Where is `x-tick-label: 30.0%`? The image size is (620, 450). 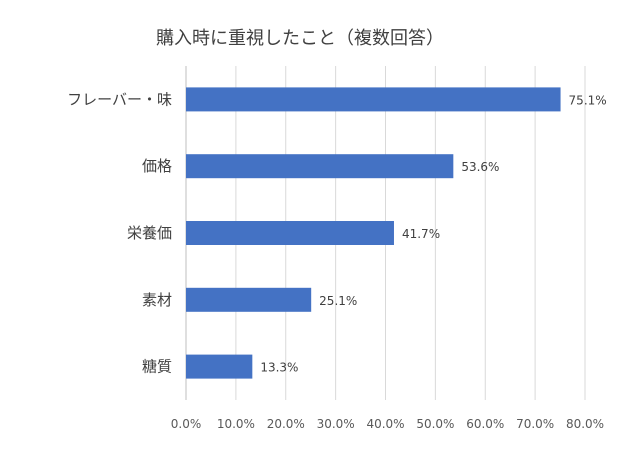
x-tick-label: 30.0% is located at coordinates (336, 424).